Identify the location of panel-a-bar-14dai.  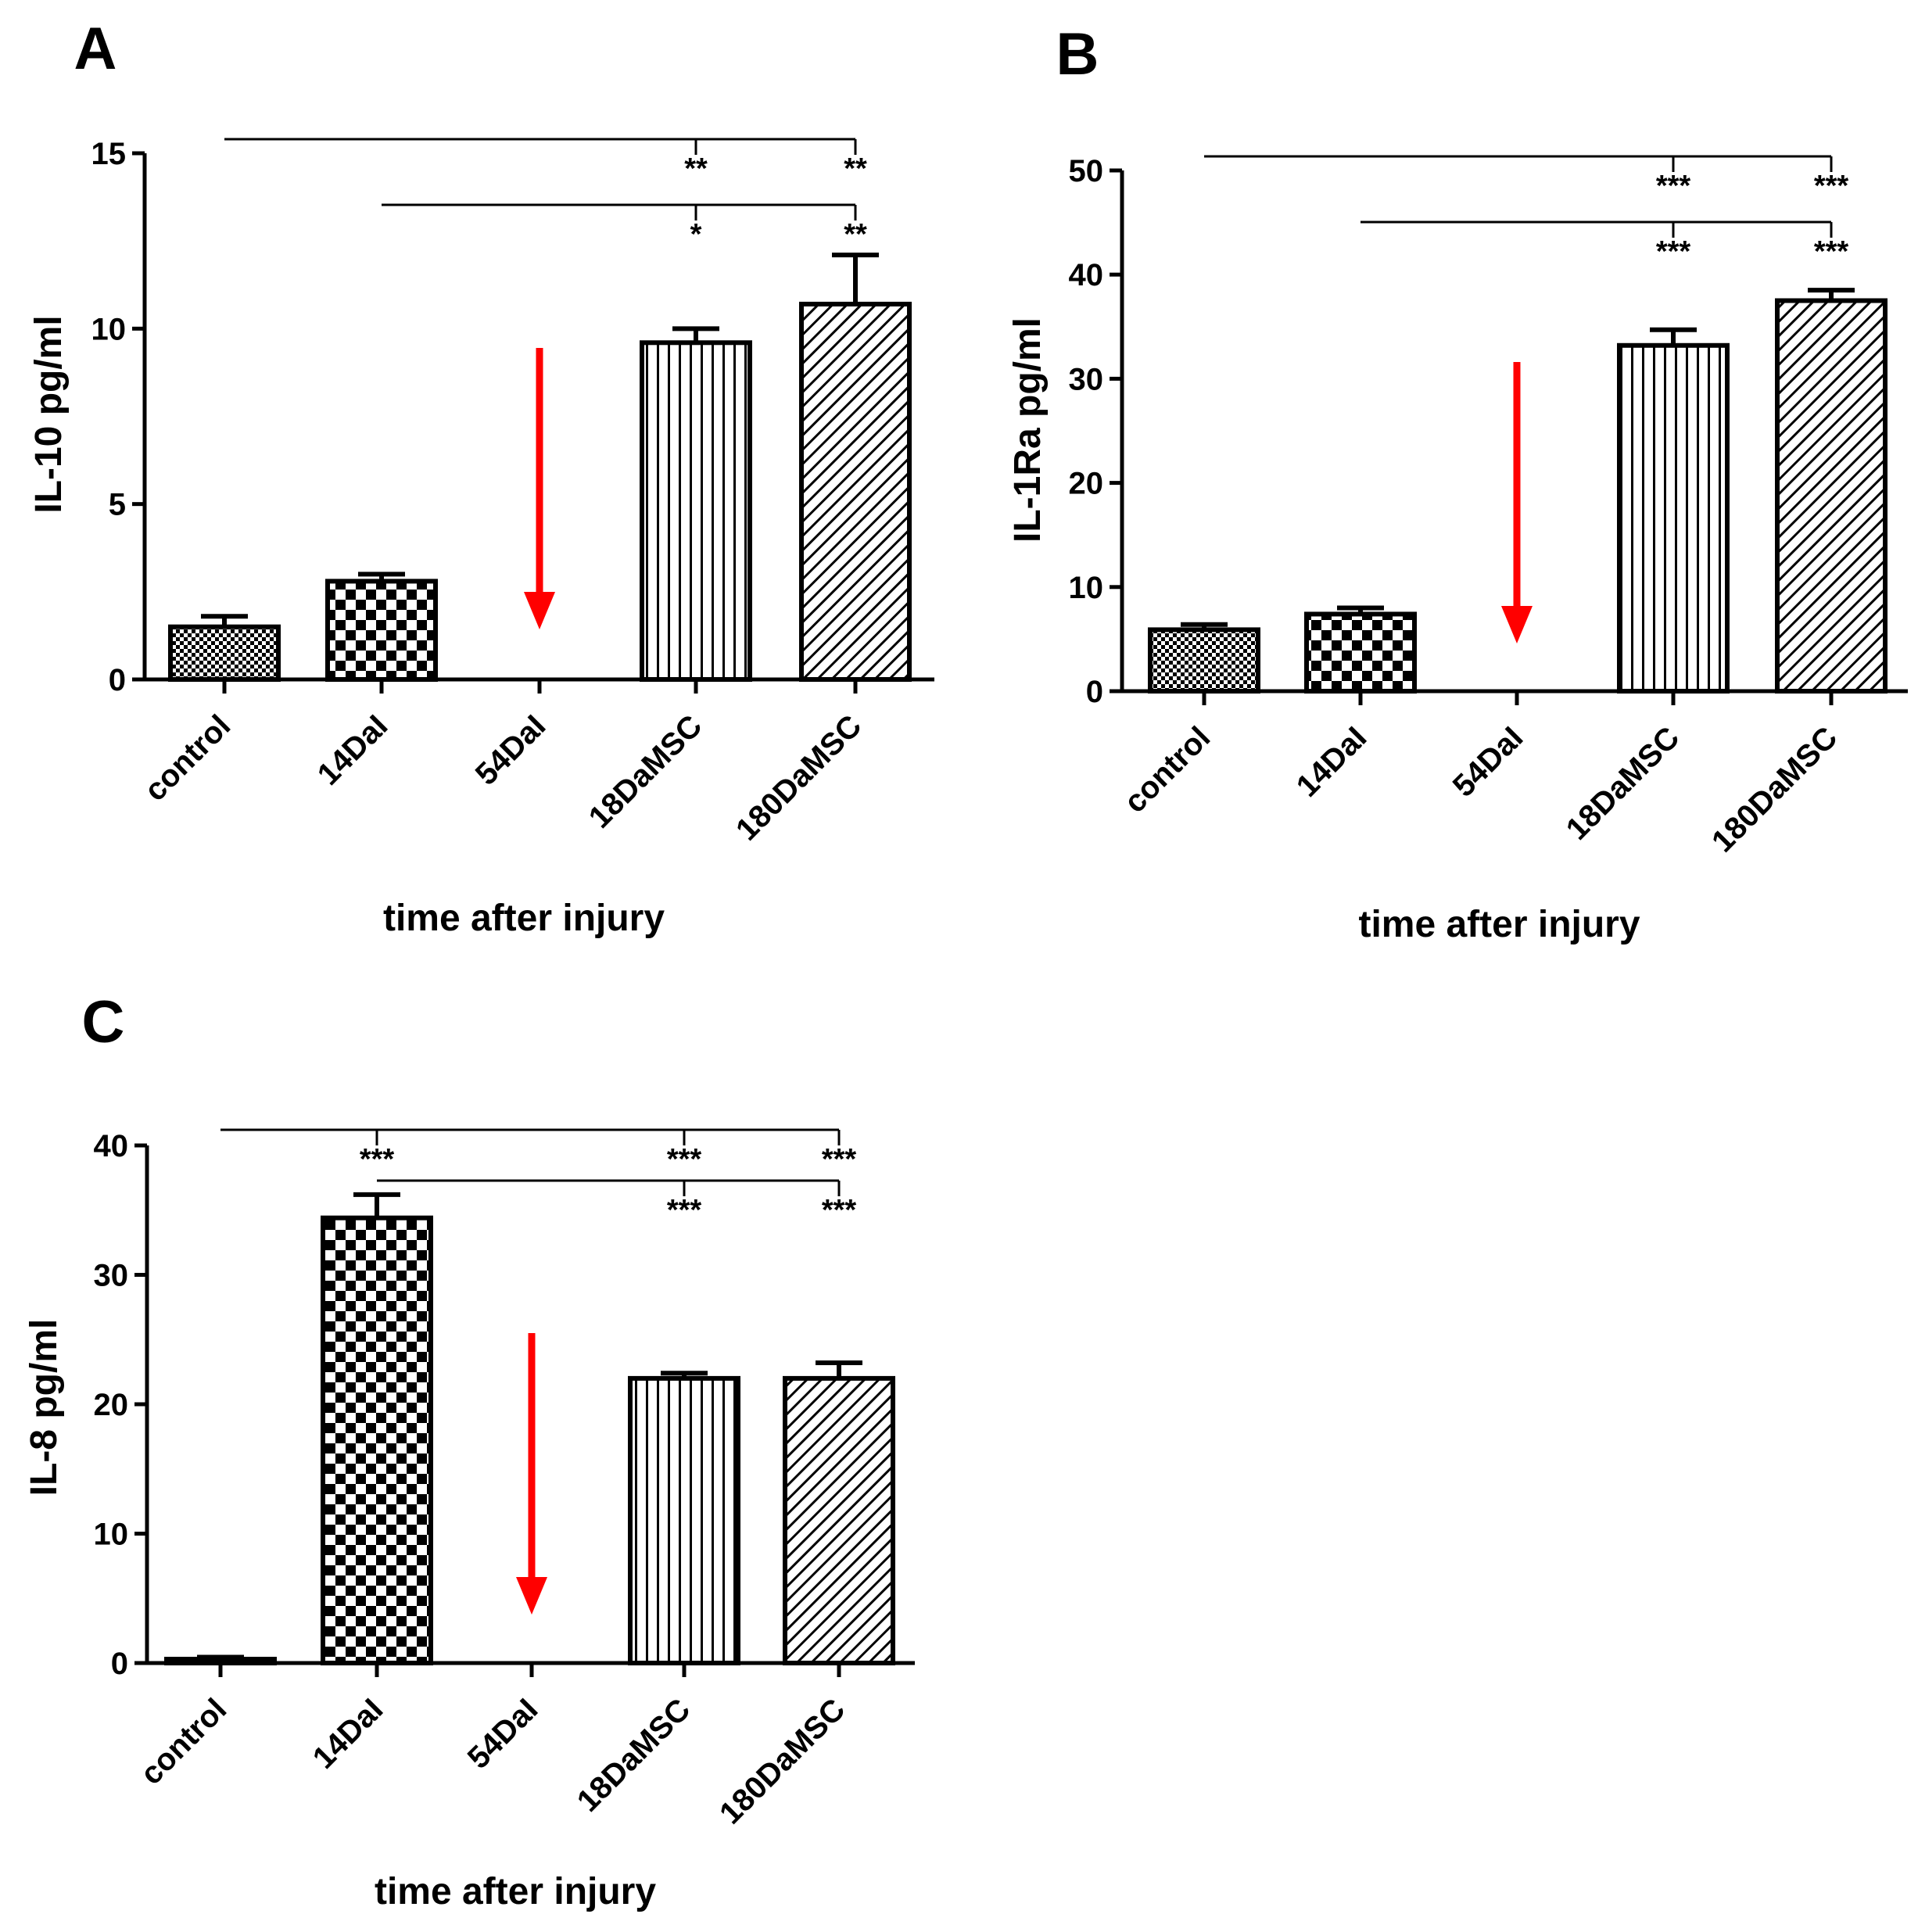
(381, 631).